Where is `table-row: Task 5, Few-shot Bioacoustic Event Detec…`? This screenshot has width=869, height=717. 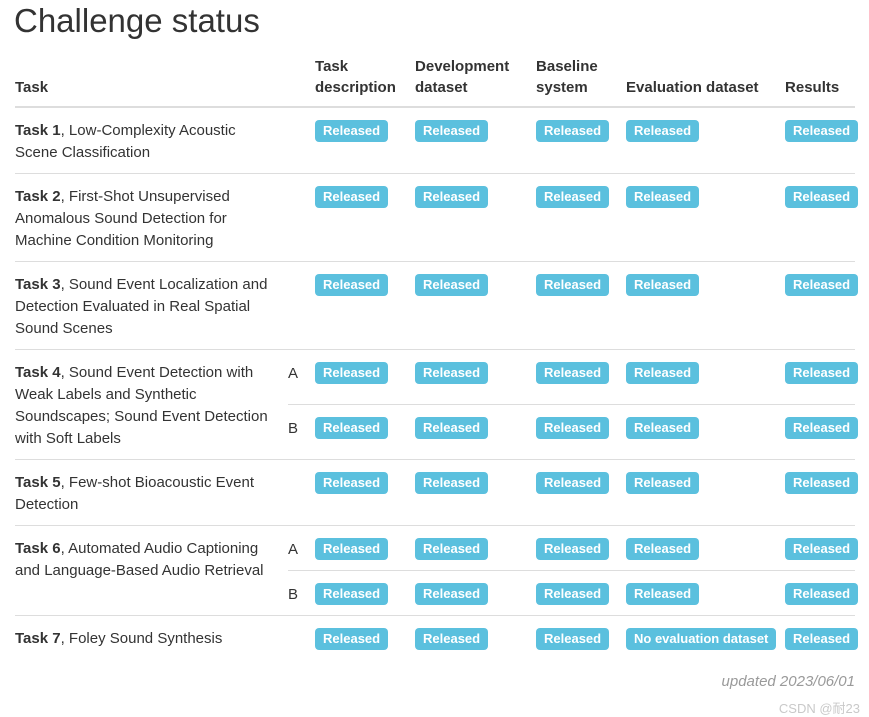
table-row: Task 5, Few-shot Bioacoustic Event Detec… is located at coordinates (437, 492).